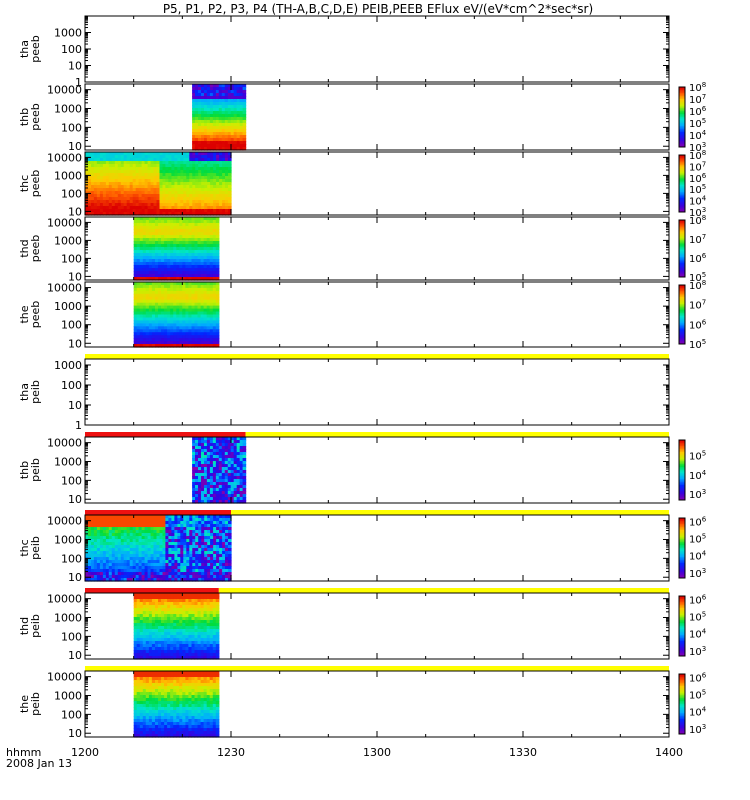 Image resolution: width=750 pixels, height=800 pixels. I want to click on y-tick-label: 10000, so click(64, 222).